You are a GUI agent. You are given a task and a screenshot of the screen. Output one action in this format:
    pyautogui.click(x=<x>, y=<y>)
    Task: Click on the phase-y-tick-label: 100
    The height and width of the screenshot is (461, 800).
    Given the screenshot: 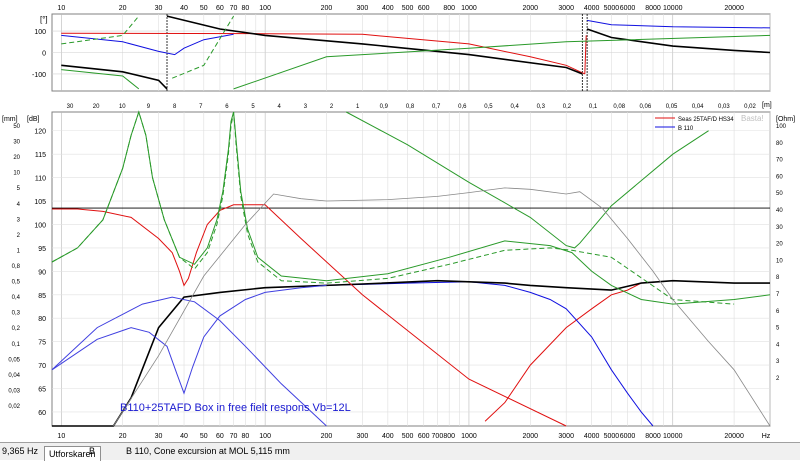 What is the action you would take?
    pyautogui.click(x=40, y=32)
    